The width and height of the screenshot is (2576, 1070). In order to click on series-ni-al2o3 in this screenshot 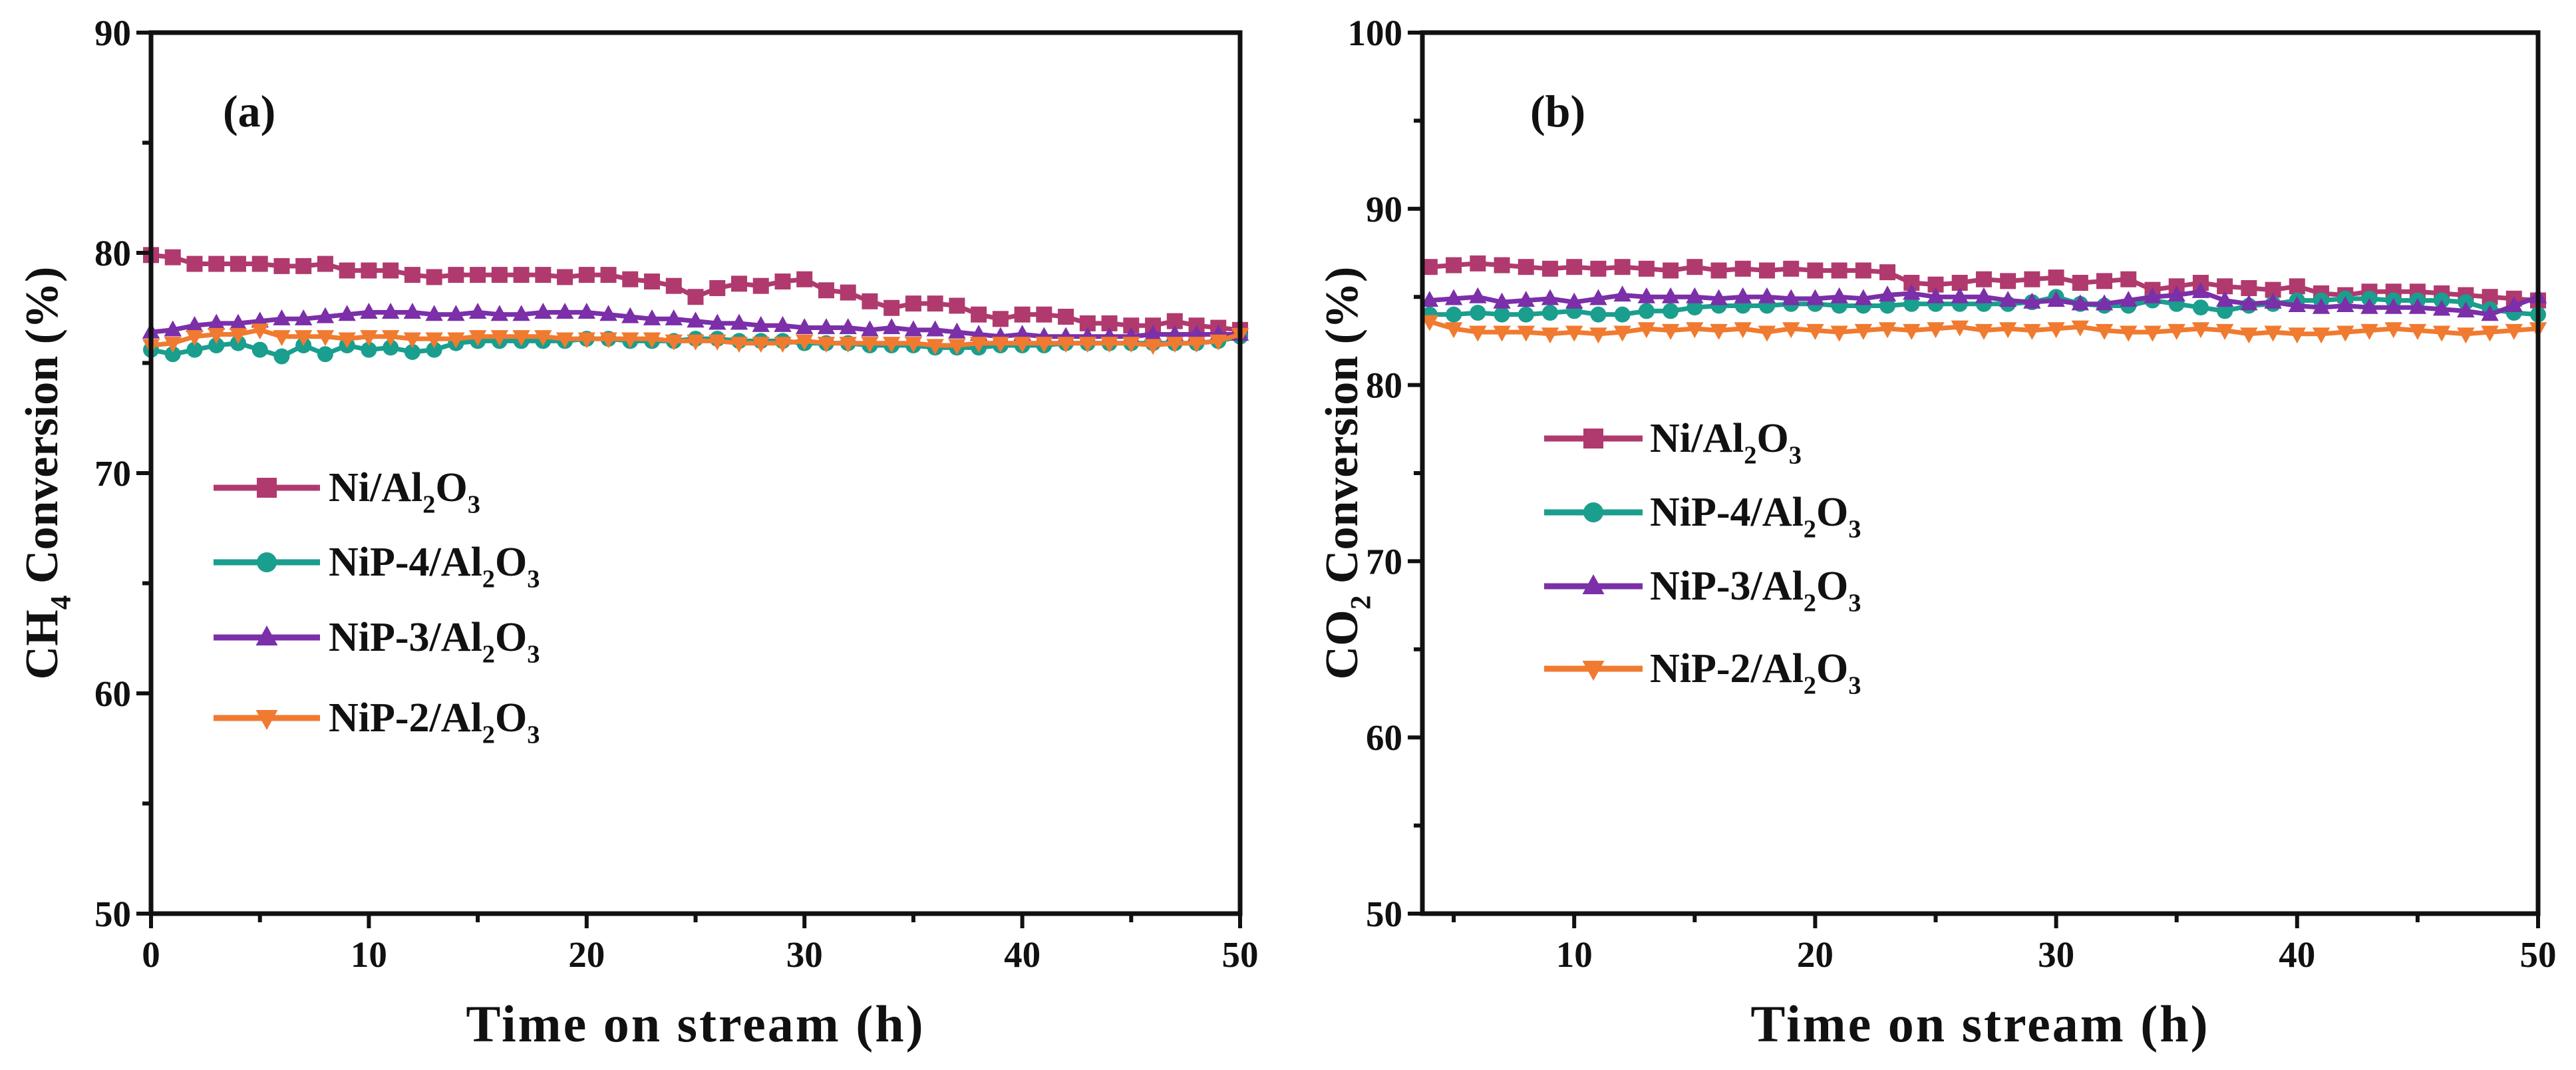, I will do `click(1983, 282)`.